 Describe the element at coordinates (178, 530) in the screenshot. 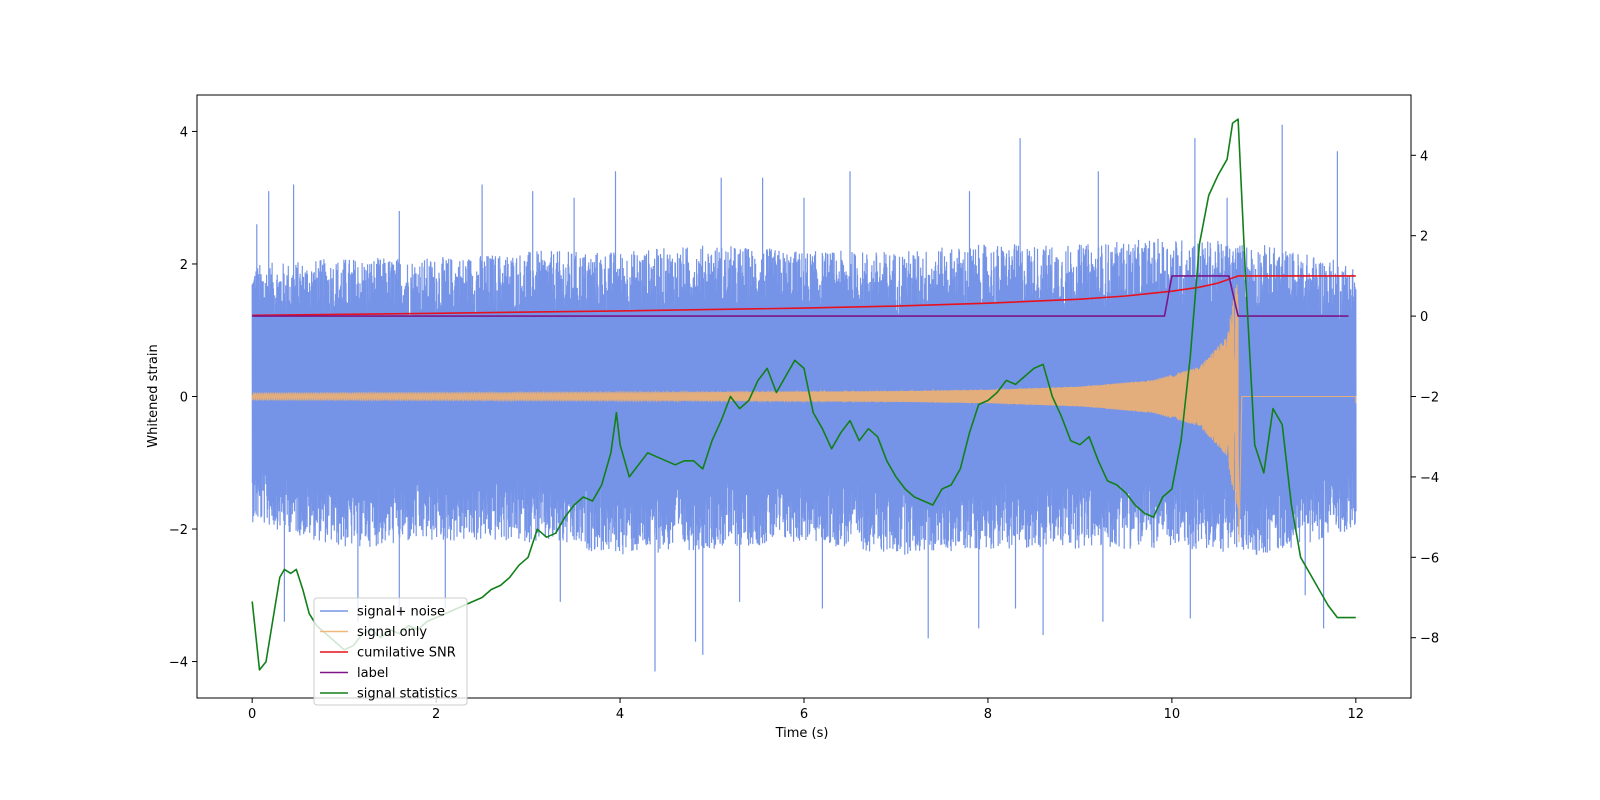

I see `y-tick-label: −2` at that location.